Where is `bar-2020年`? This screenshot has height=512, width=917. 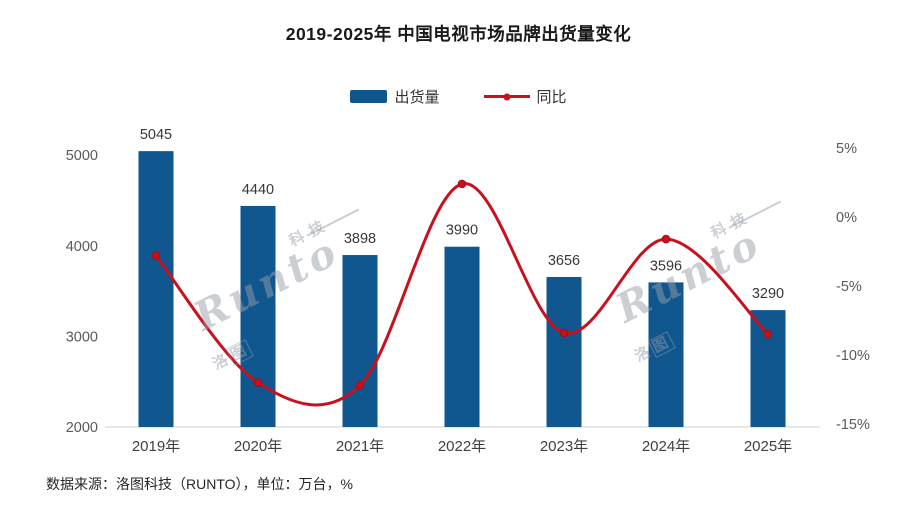 bar-2020年 is located at coordinates (258, 316).